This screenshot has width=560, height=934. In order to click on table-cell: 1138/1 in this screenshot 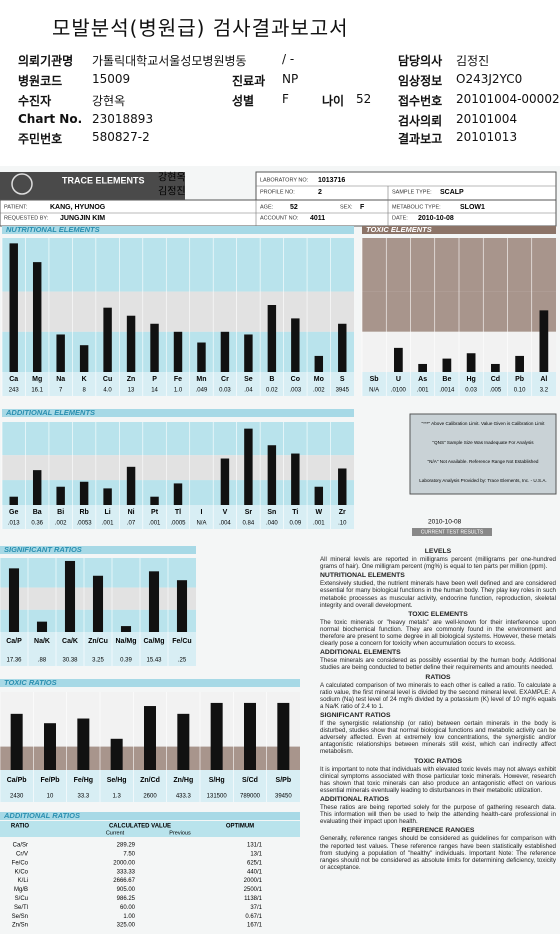, I will do `click(253, 899)`.